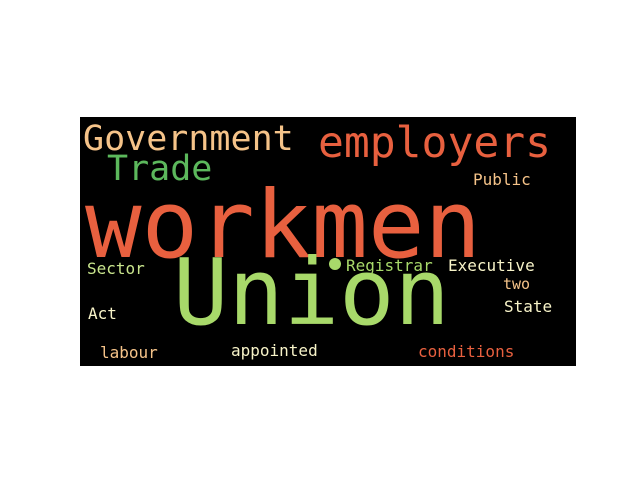 The height and width of the screenshot is (480, 640). Describe the element at coordinates (311, 292) in the screenshot. I see `word-union: Union` at that location.